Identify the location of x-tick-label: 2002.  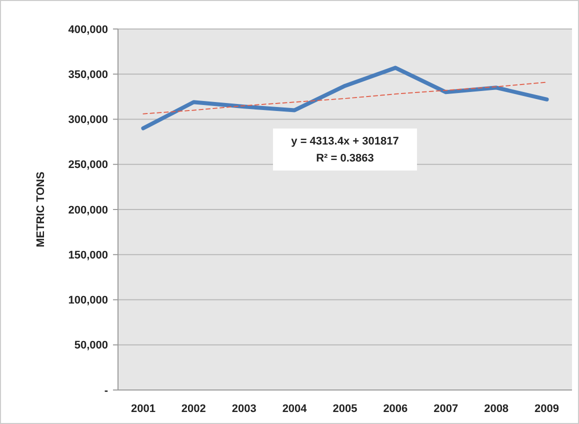
(193, 409).